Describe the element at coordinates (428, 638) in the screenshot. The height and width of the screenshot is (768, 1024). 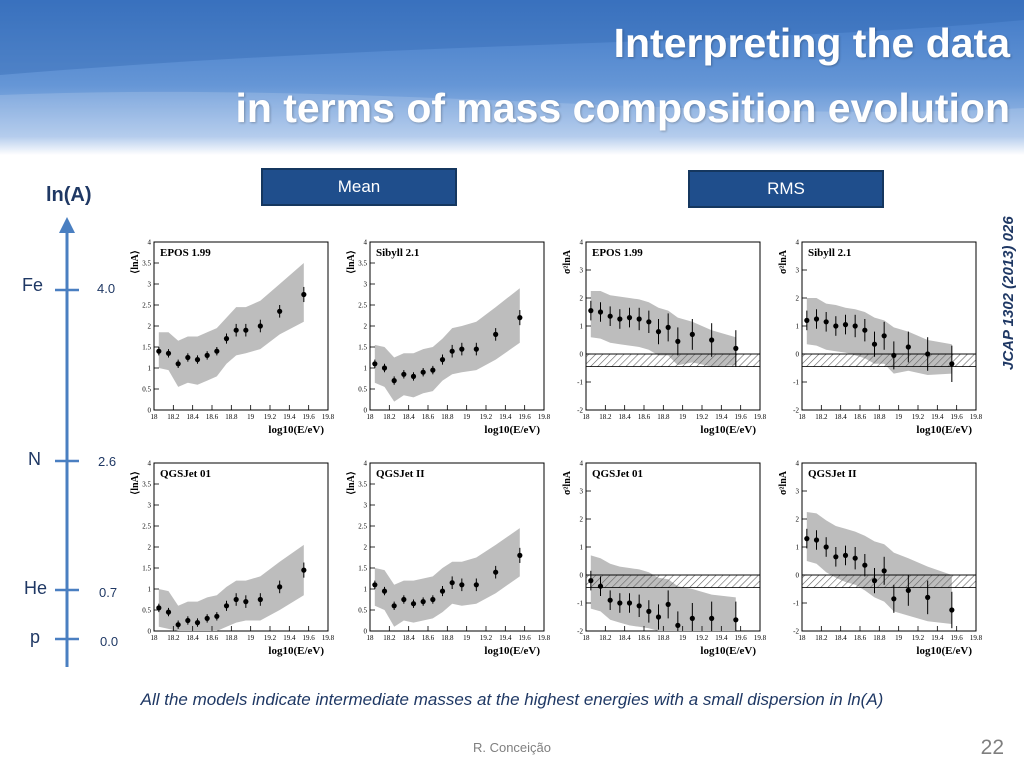
I see `chart5-xtick-label: 18.6` at that location.